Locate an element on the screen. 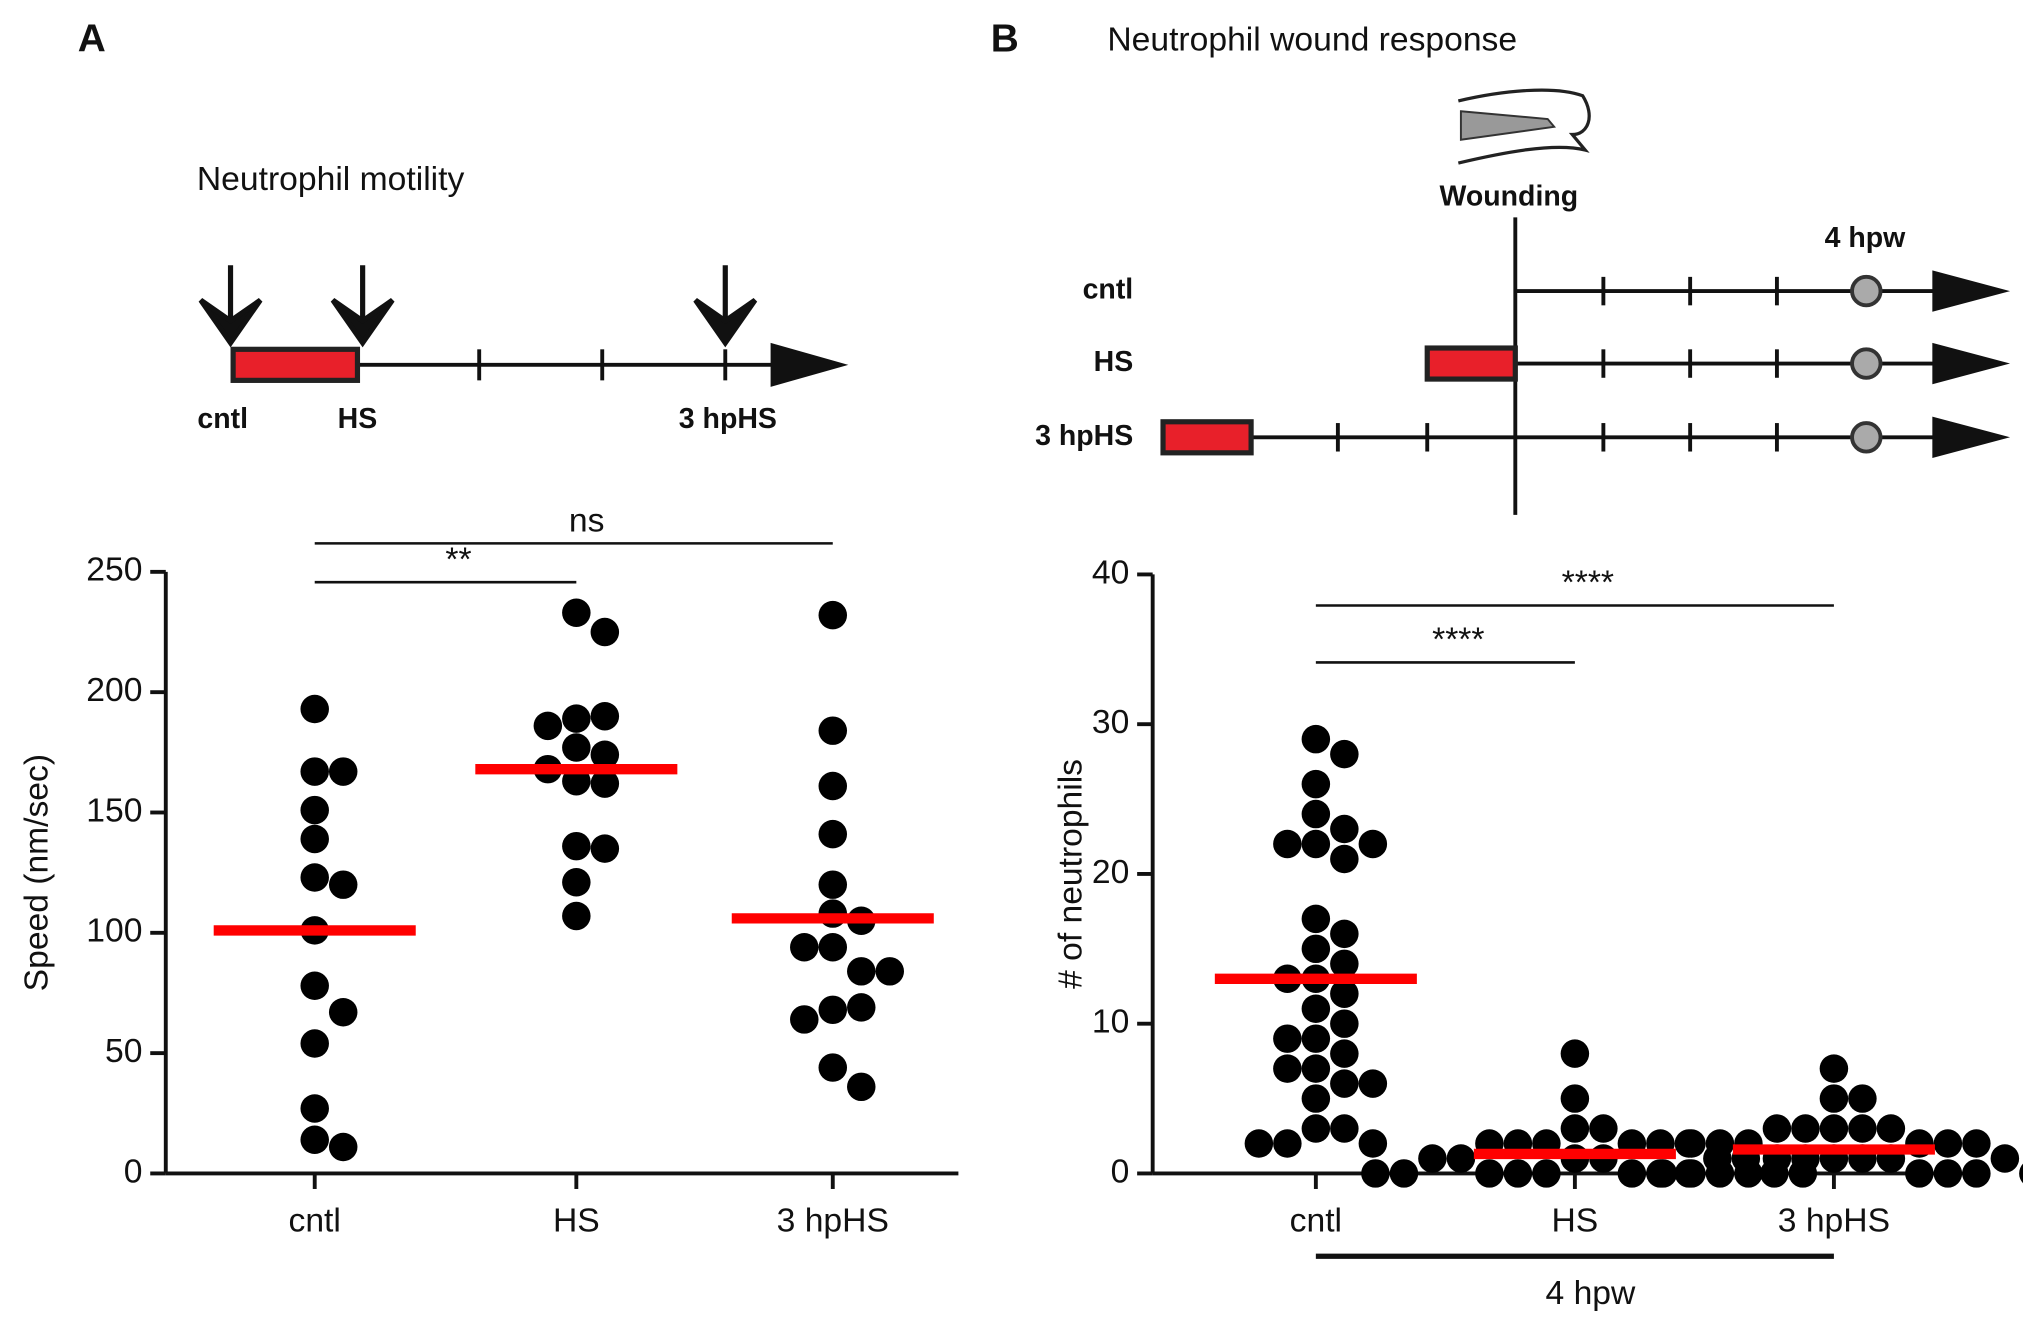 Image resolution: width=2023 pixels, height=1330 pixels. y-axis-label: # of neutrophils is located at coordinates (1070, 874).